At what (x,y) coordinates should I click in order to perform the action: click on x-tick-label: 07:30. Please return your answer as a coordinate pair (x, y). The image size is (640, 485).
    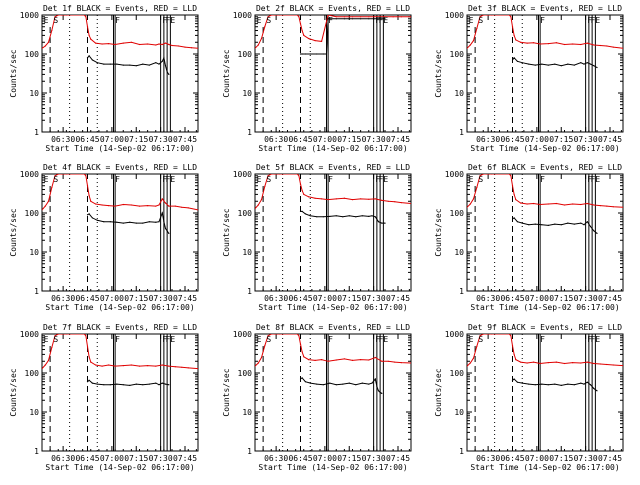
    Looking at the image, I should click on (374, 139).